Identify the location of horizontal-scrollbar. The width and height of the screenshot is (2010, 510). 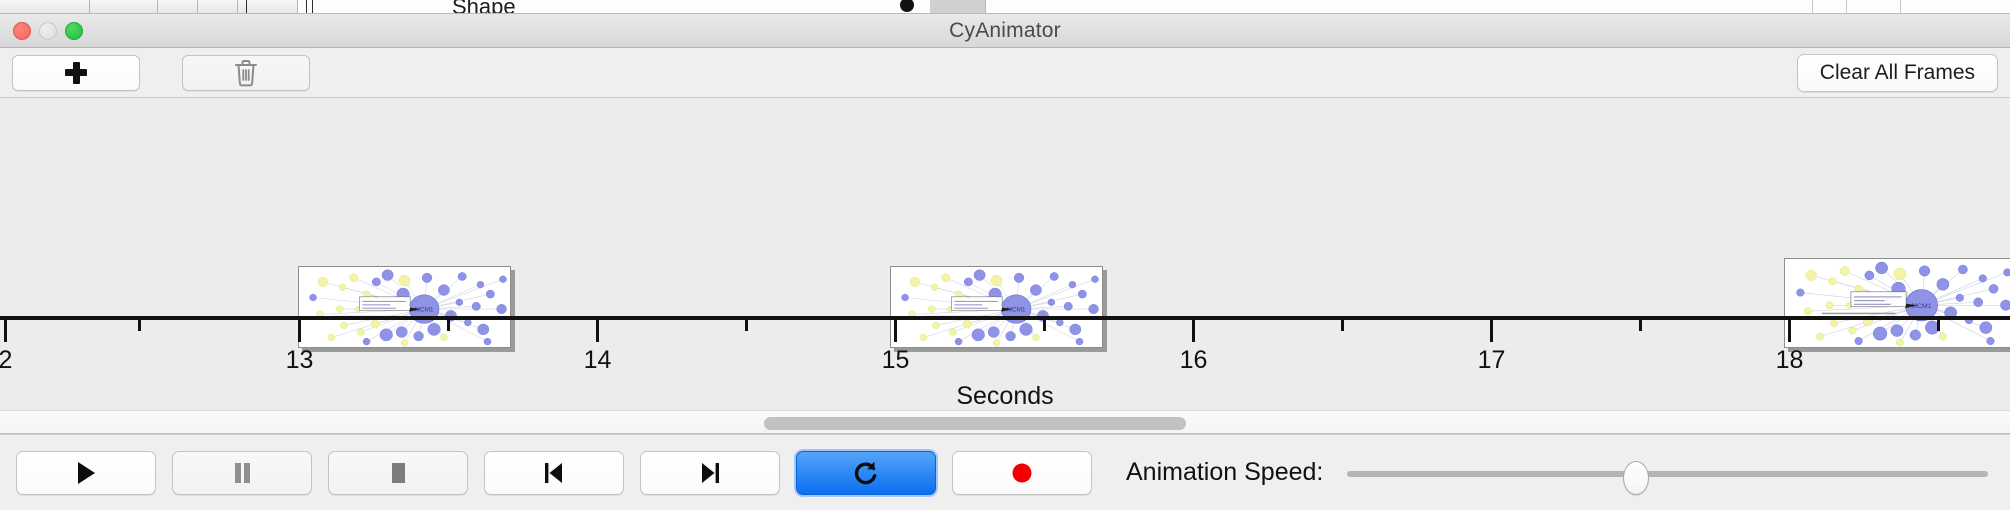
(1005, 422).